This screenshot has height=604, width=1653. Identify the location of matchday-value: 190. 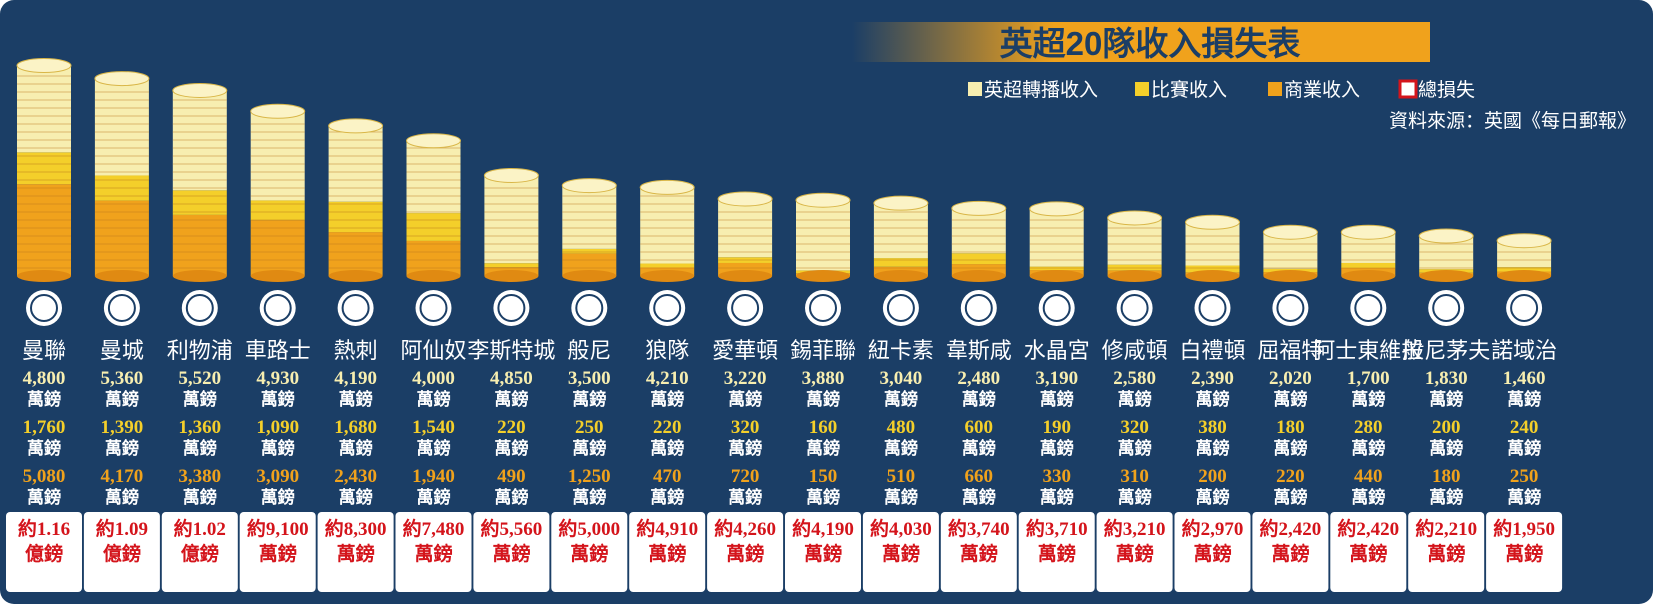
(1056, 427).